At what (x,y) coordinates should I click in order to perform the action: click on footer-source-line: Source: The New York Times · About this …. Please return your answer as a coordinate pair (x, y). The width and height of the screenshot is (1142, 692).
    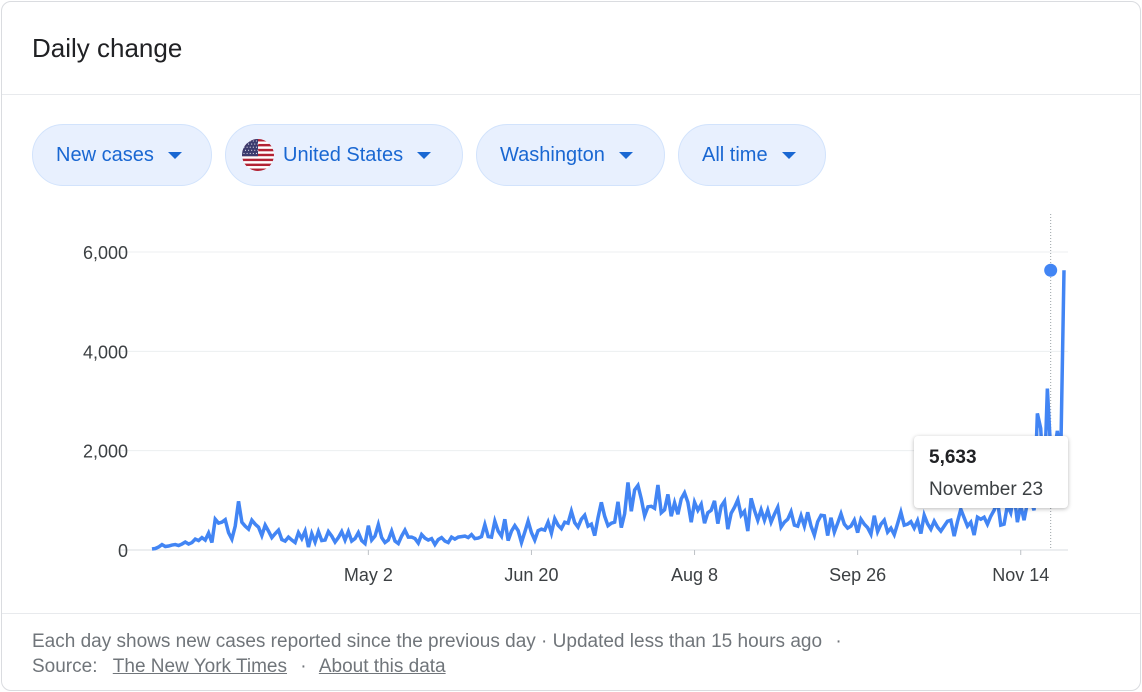
    Looking at the image, I should click on (239, 667).